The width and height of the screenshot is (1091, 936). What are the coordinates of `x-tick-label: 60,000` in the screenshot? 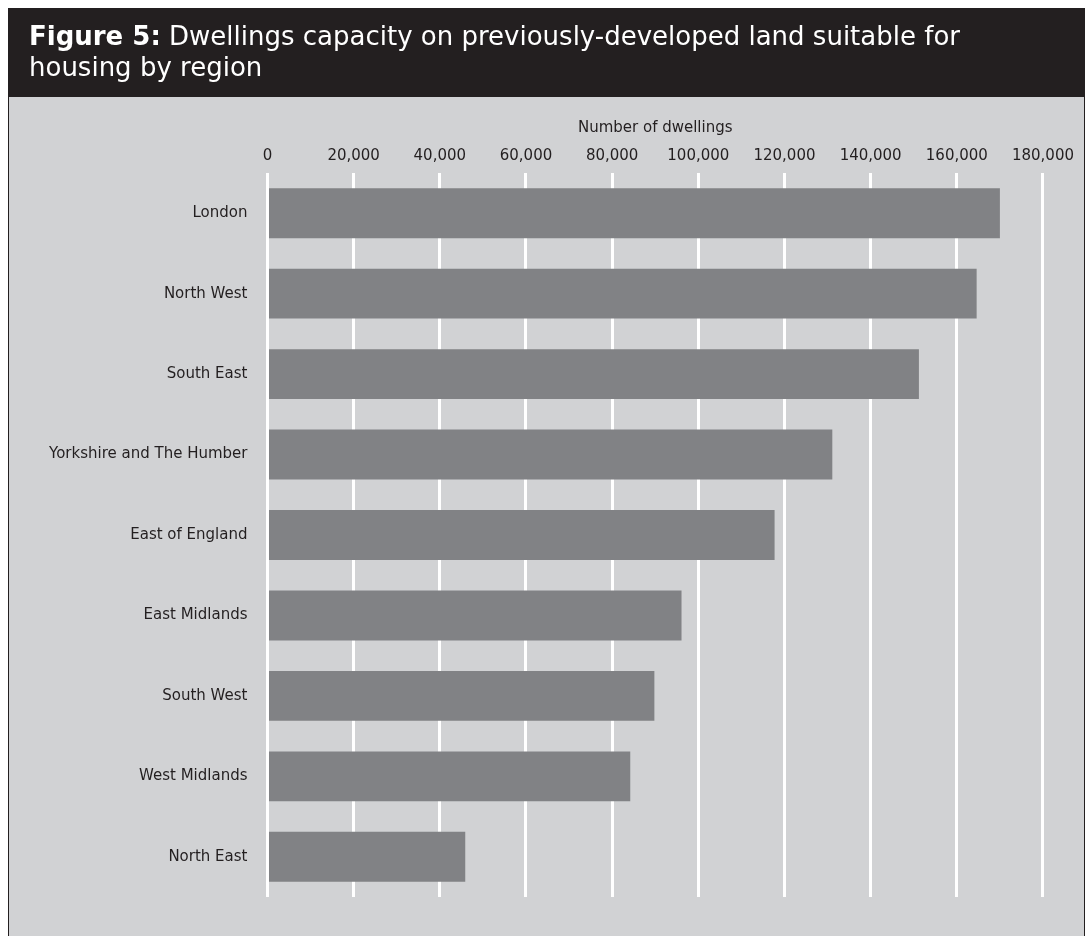 It's located at (526, 154).